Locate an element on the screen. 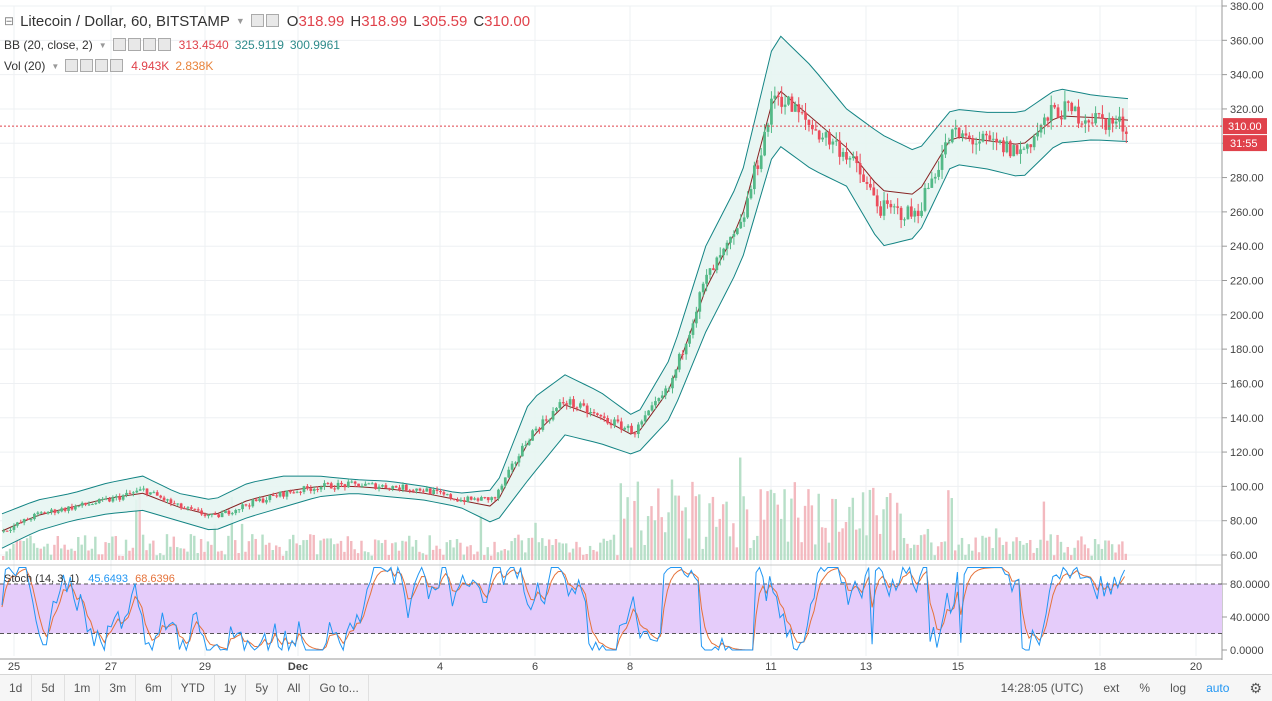  bb-lower-value: 300.9961 is located at coordinates (314, 45).